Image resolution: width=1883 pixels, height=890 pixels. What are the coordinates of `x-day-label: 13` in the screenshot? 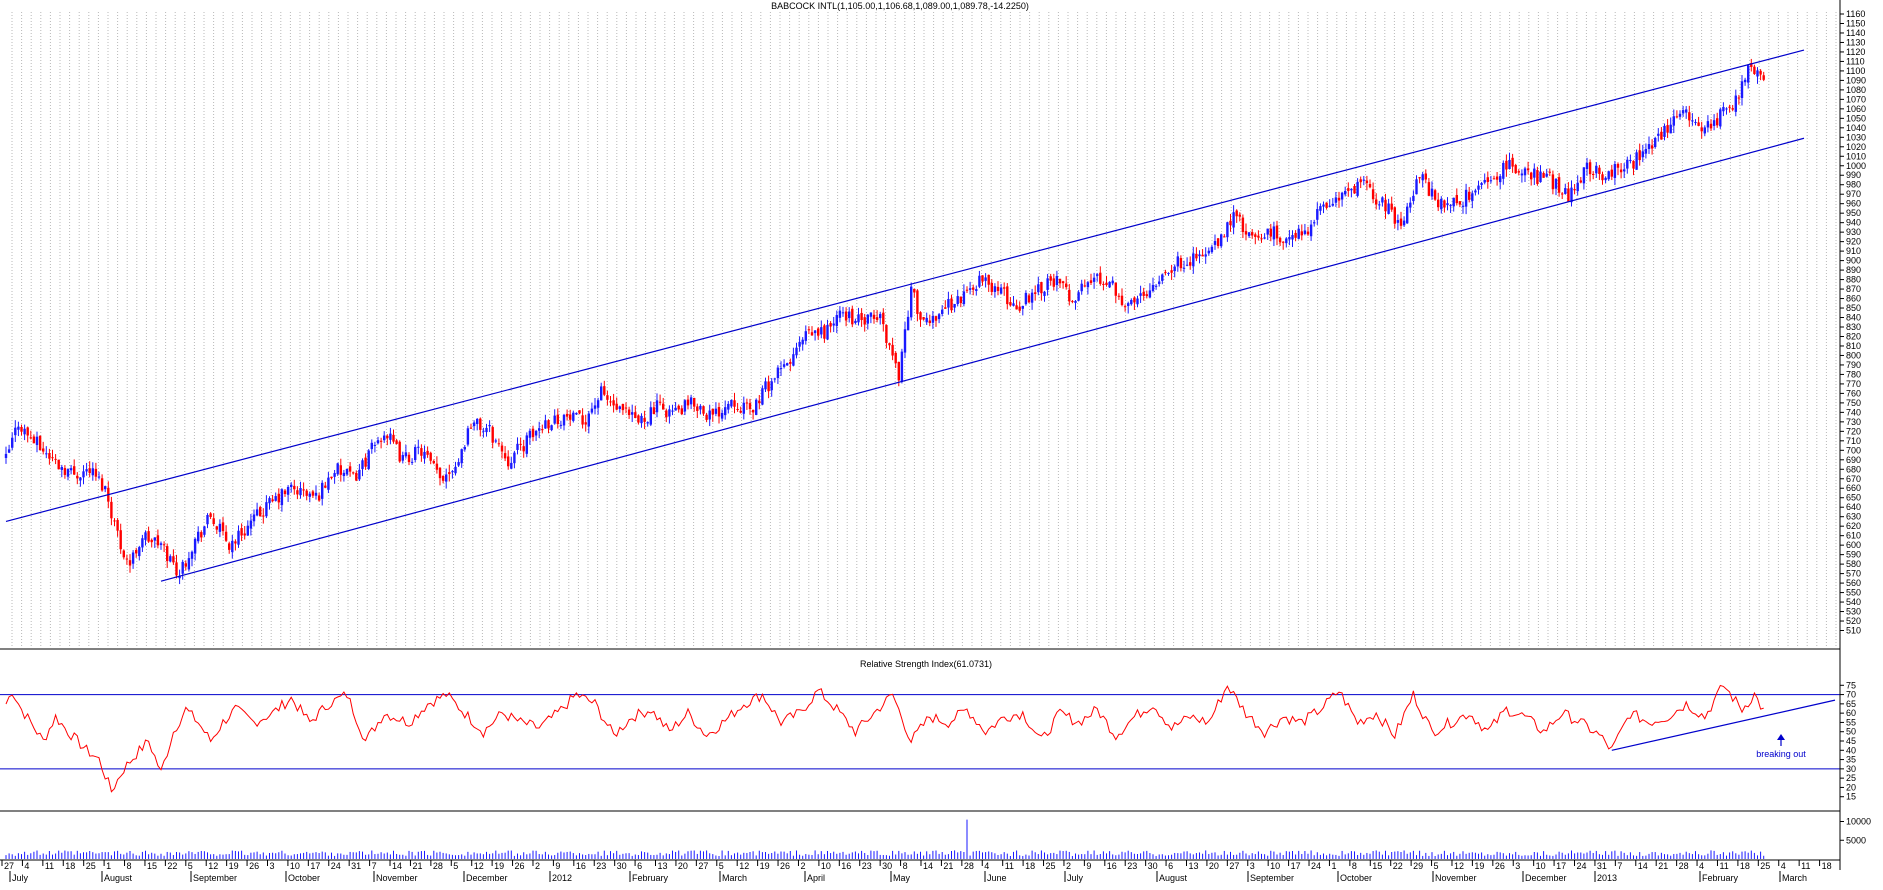 It's located at (663, 866).